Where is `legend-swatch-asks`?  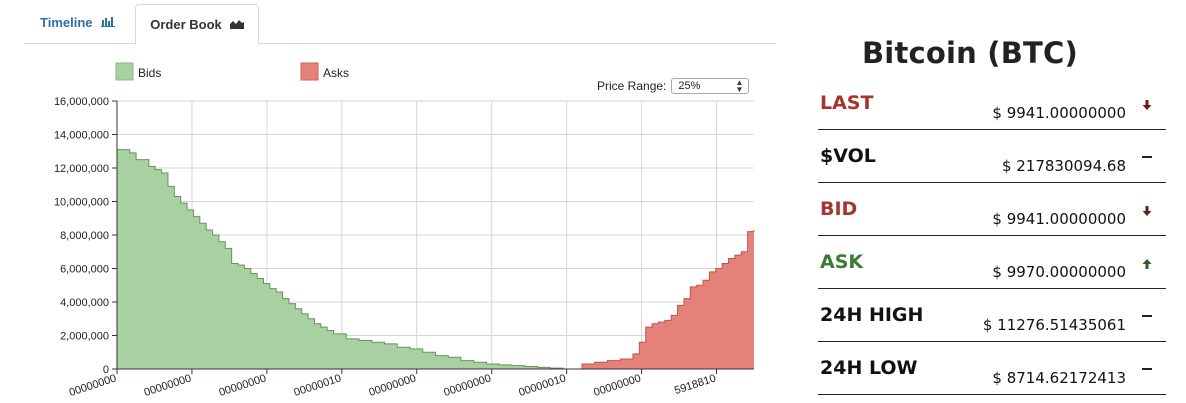 legend-swatch-asks is located at coordinates (309, 71).